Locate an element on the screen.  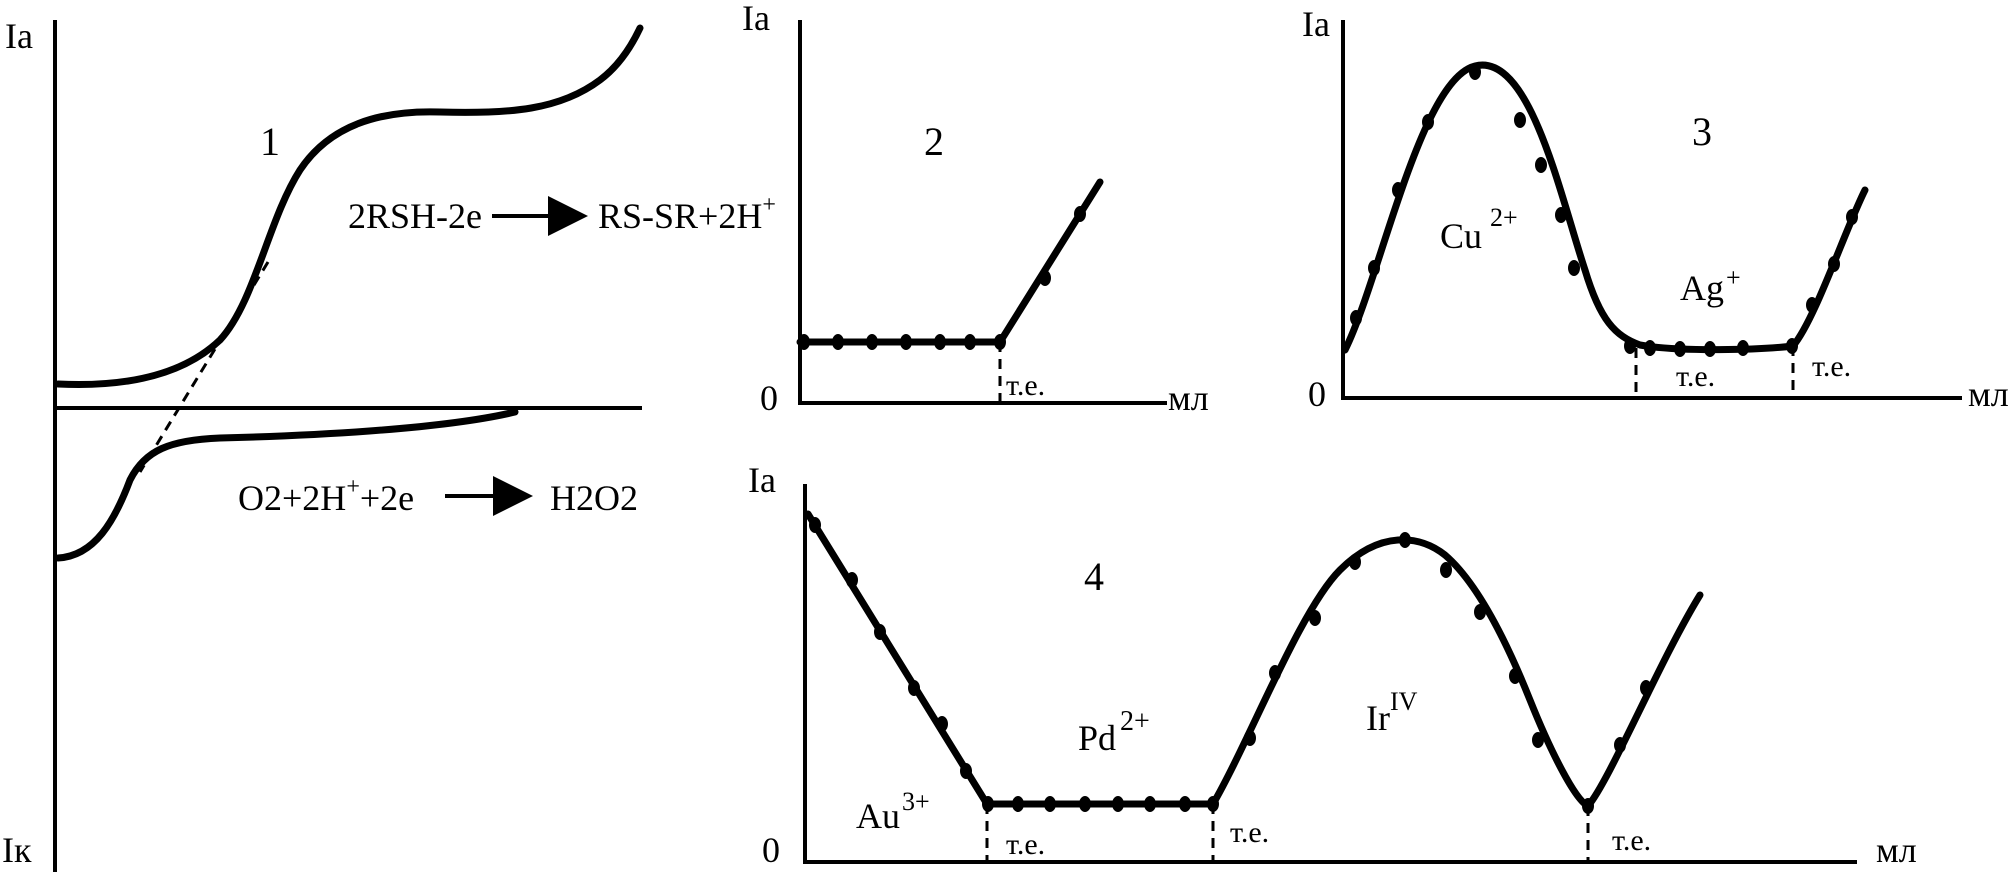
panel3-zero: 0 is located at coordinates (1317, 394).